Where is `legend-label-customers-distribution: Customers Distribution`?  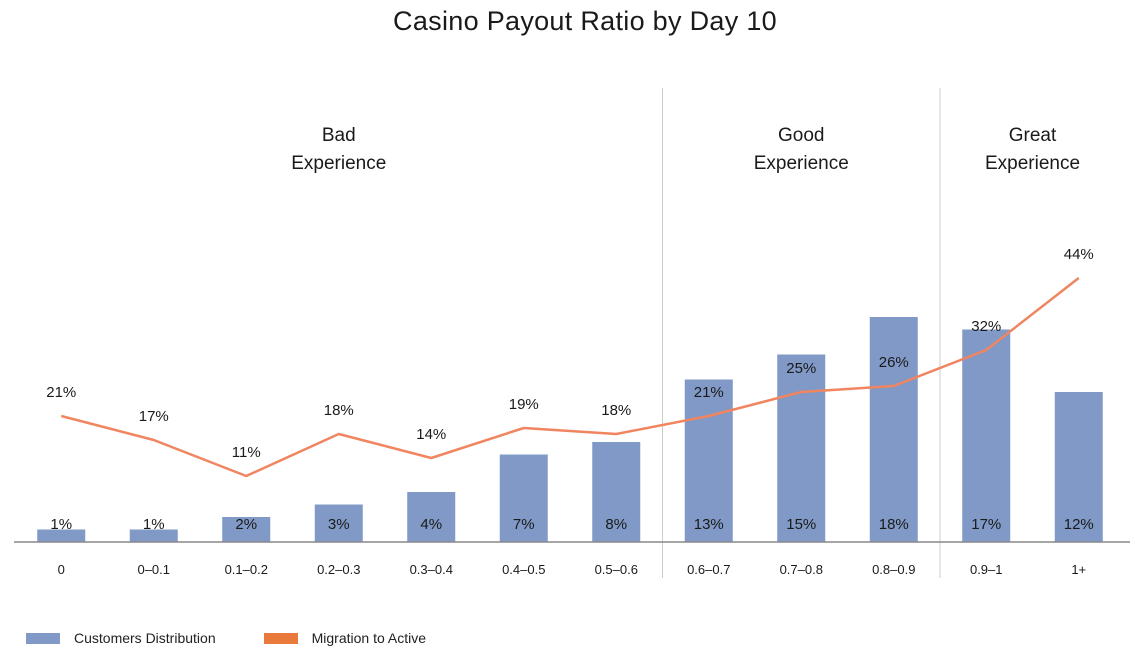
legend-label-customers-distribution: Customers Distribution is located at coordinates (145, 638).